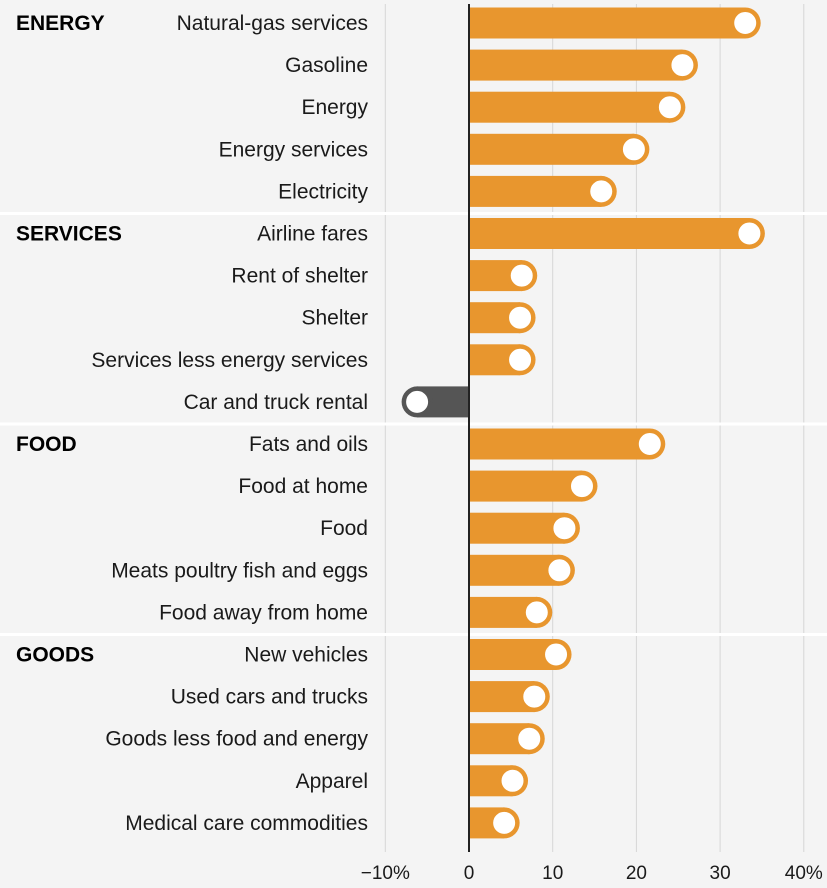  Describe the element at coordinates (326, 65) in the screenshot. I see `category-label: Gasoline` at that location.